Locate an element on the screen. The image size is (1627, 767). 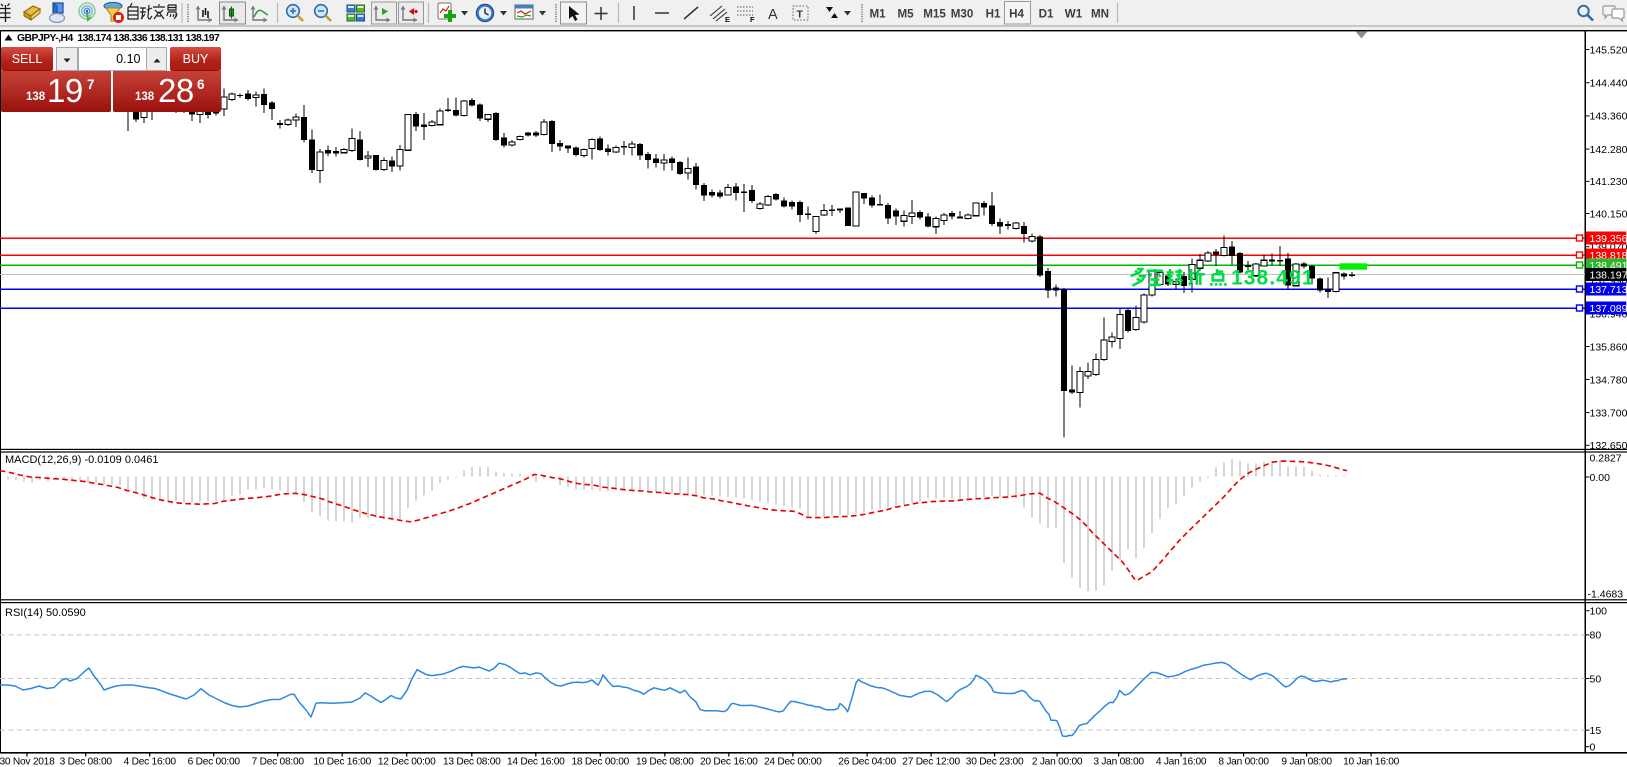
svg-text: 24 Dec 00:00 is located at coordinates (793, 762).